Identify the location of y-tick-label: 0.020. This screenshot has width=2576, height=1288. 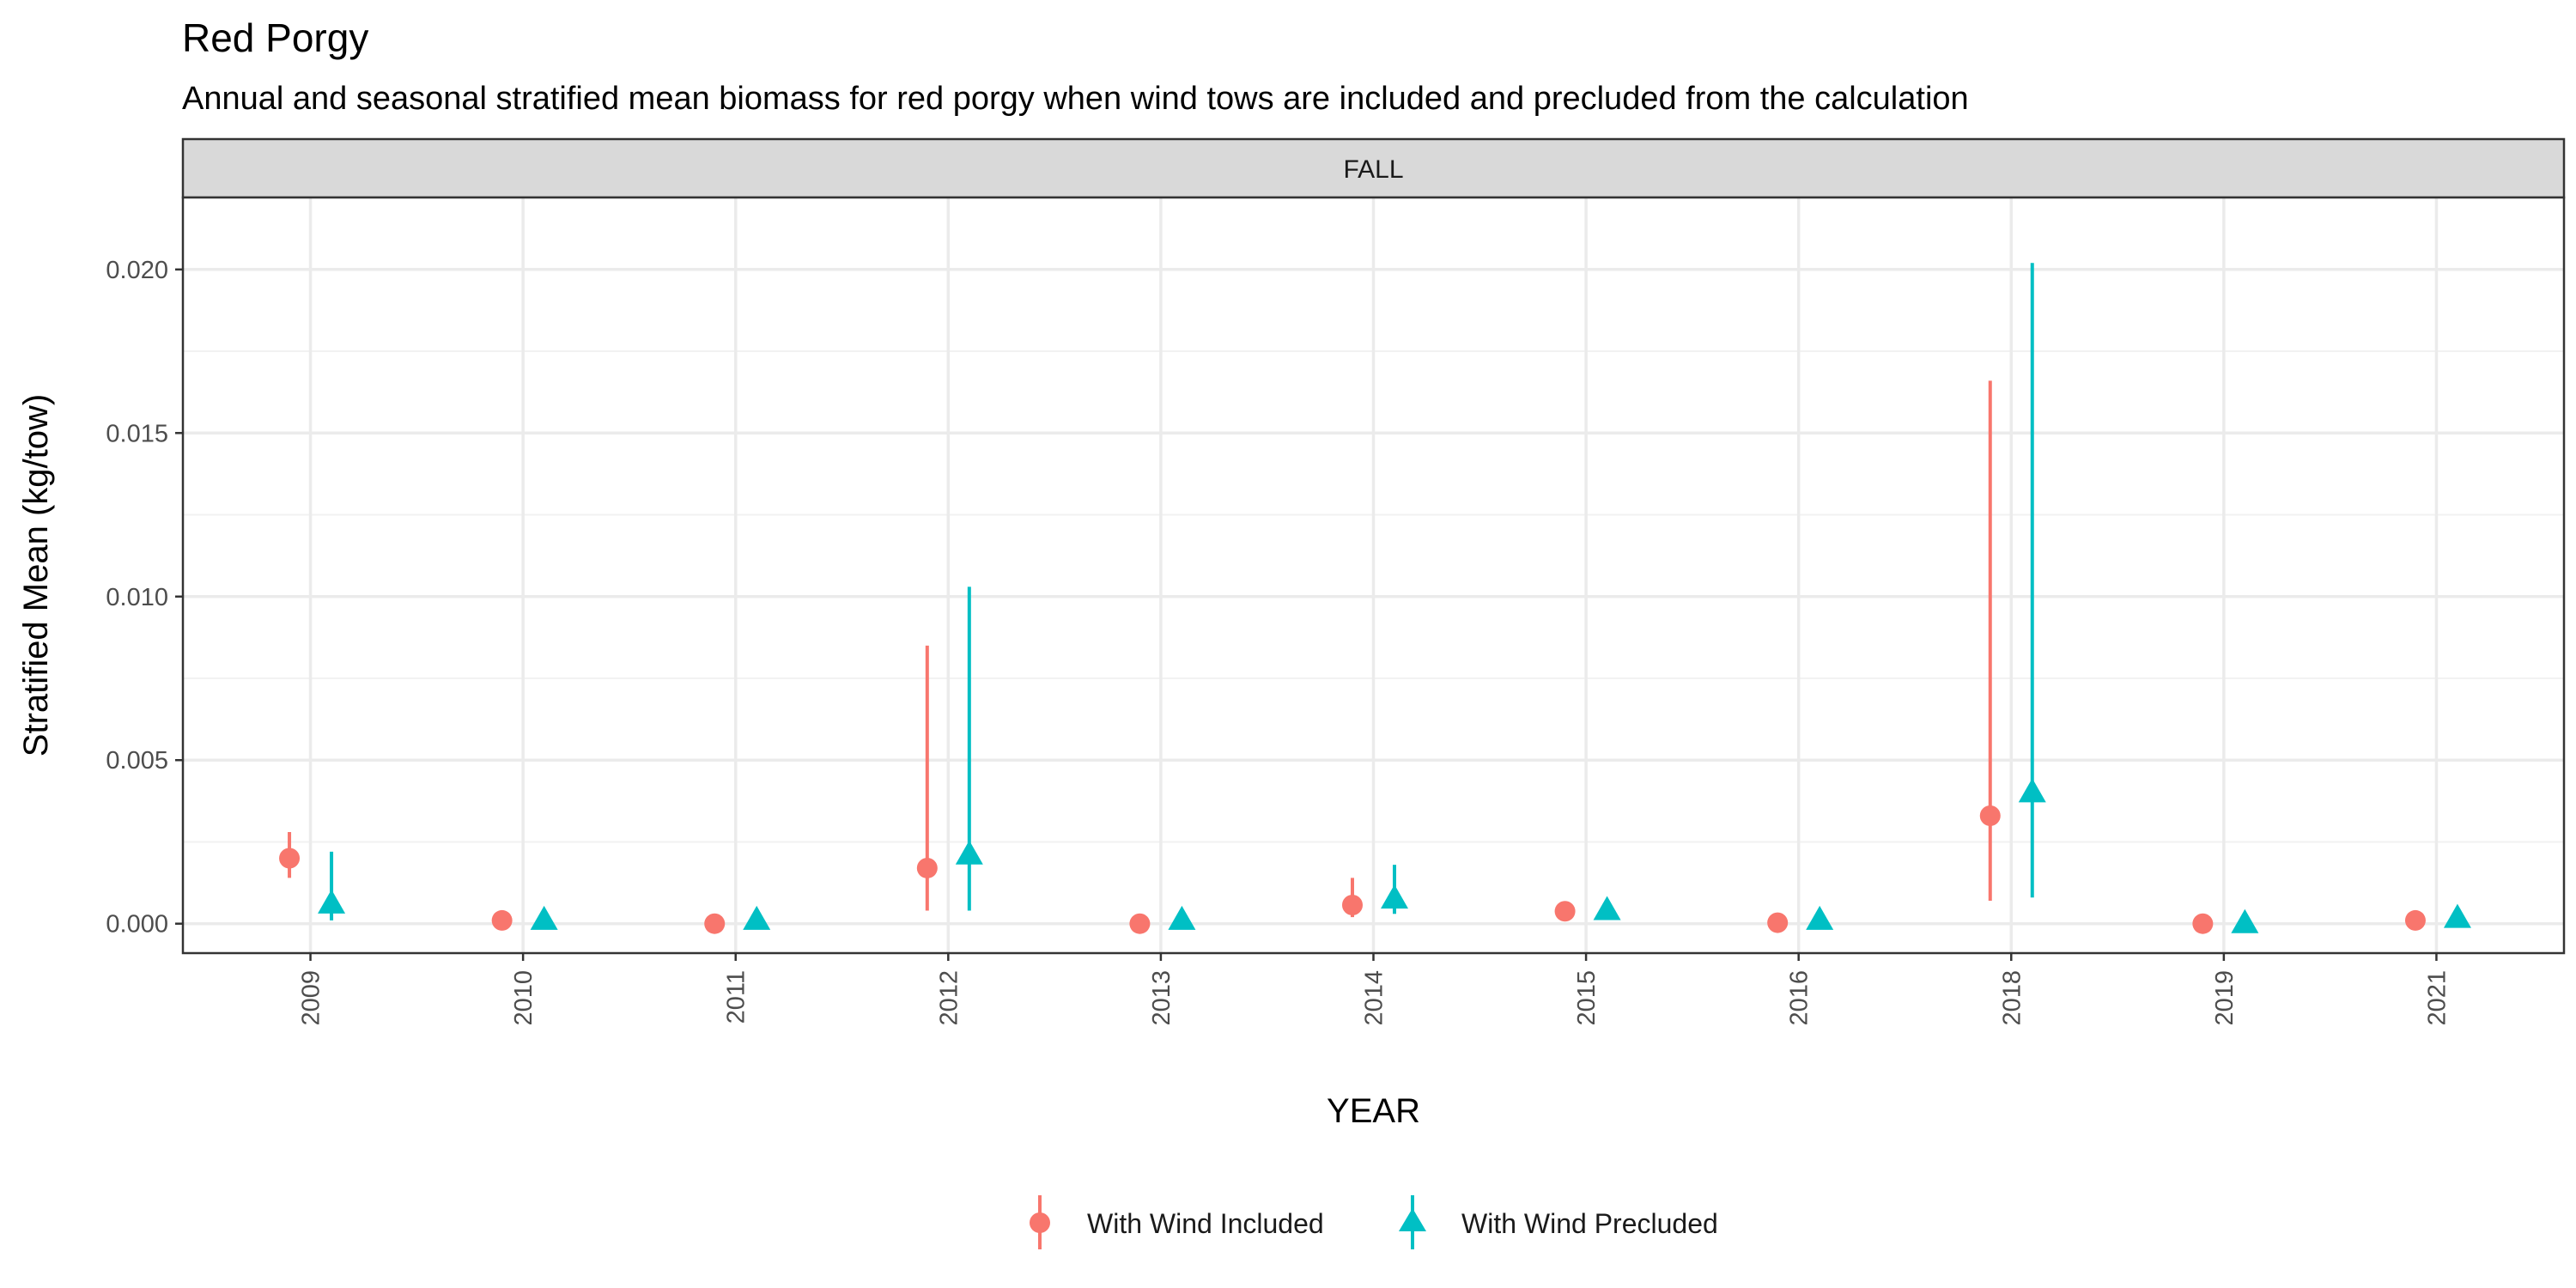
(137, 270).